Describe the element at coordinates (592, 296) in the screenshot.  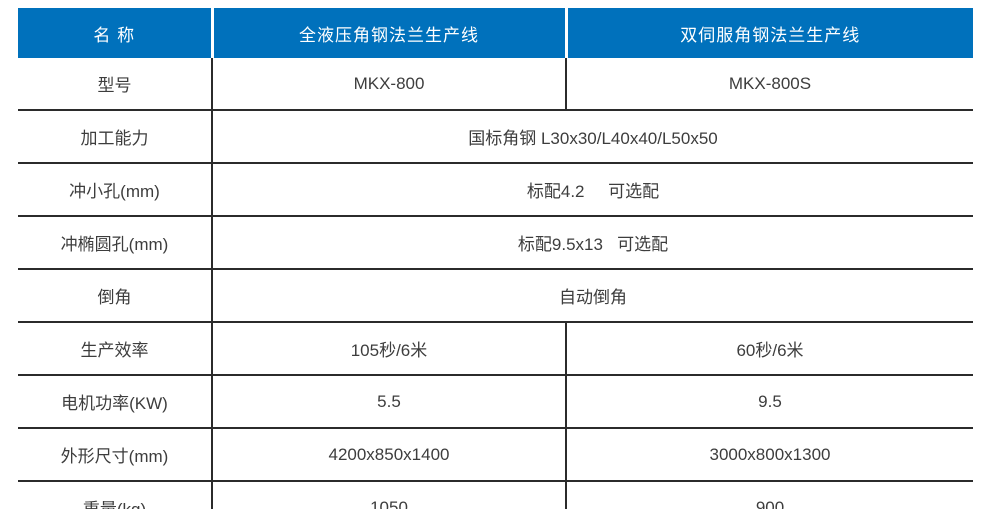
I see `row-chamfer-value: 自动倒角` at that location.